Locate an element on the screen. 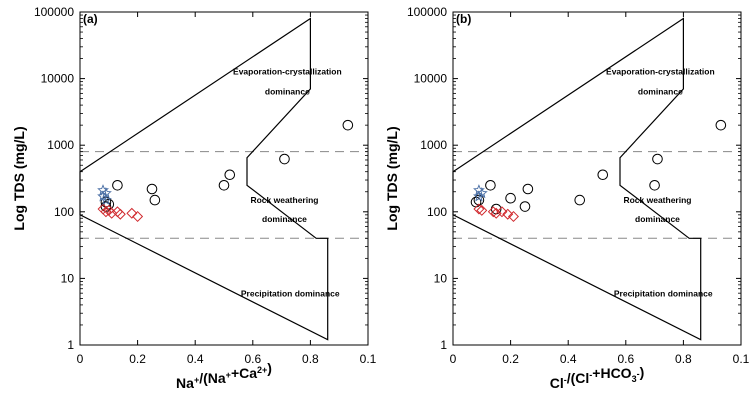 This screenshot has height=415, width=751. x-axis-title-part: +HCO is located at coordinates (611, 373).